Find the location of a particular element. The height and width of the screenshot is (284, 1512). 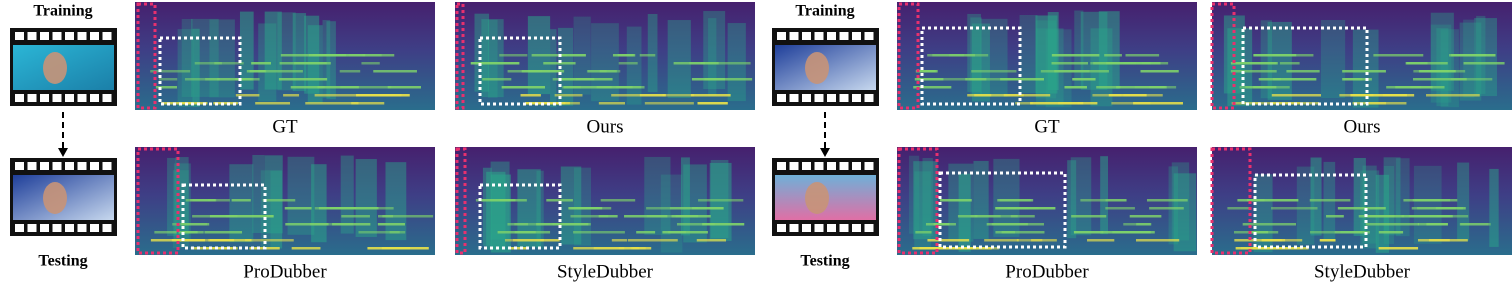

spectrogram-caption: GT is located at coordinates (285, 126).